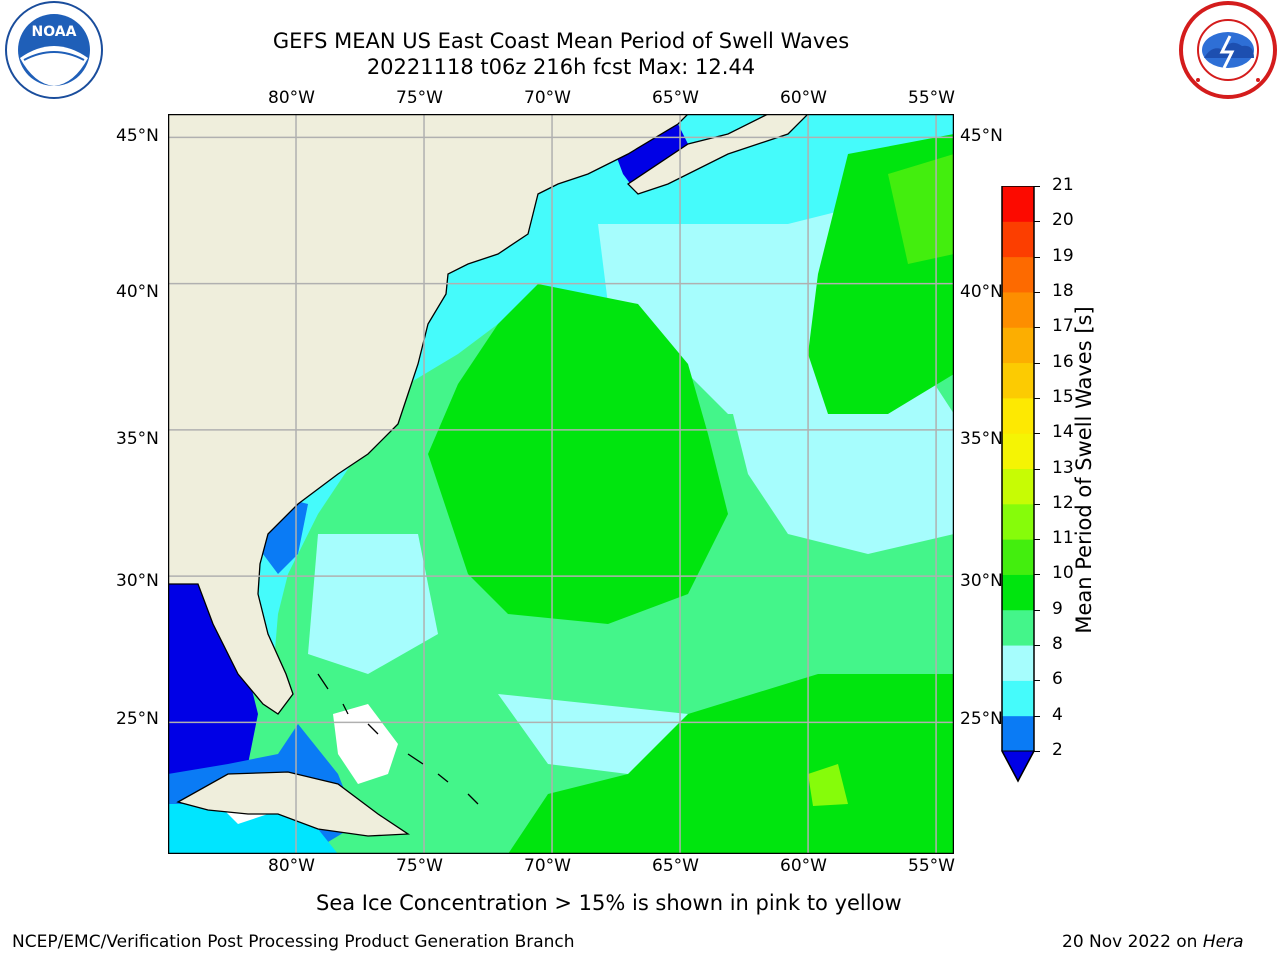  Describe the element at coordinates (561, 67) in the screenshot. I see `map-subtitle: 20221118 t06z 216h fcst Max: 12.44` at that location.